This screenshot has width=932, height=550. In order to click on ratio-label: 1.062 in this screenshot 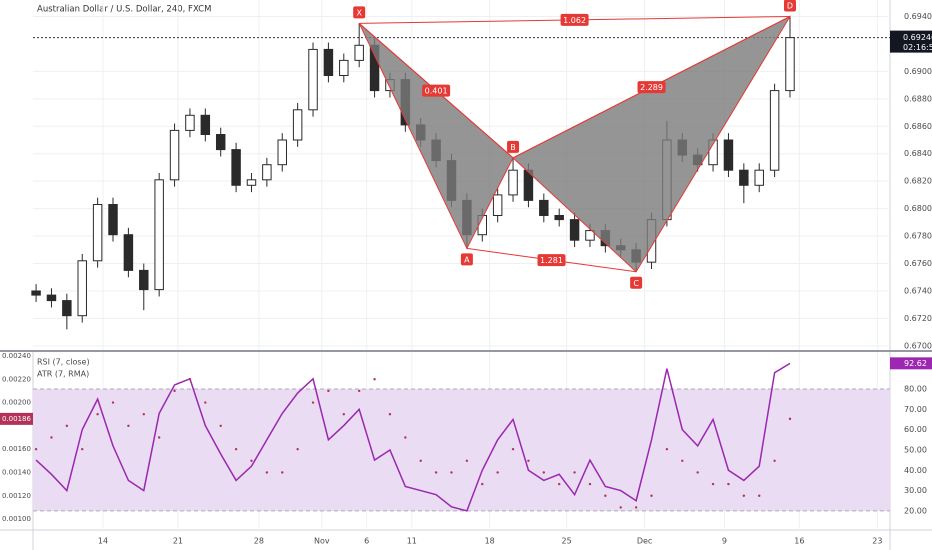, I will do `click(574, 20)`.